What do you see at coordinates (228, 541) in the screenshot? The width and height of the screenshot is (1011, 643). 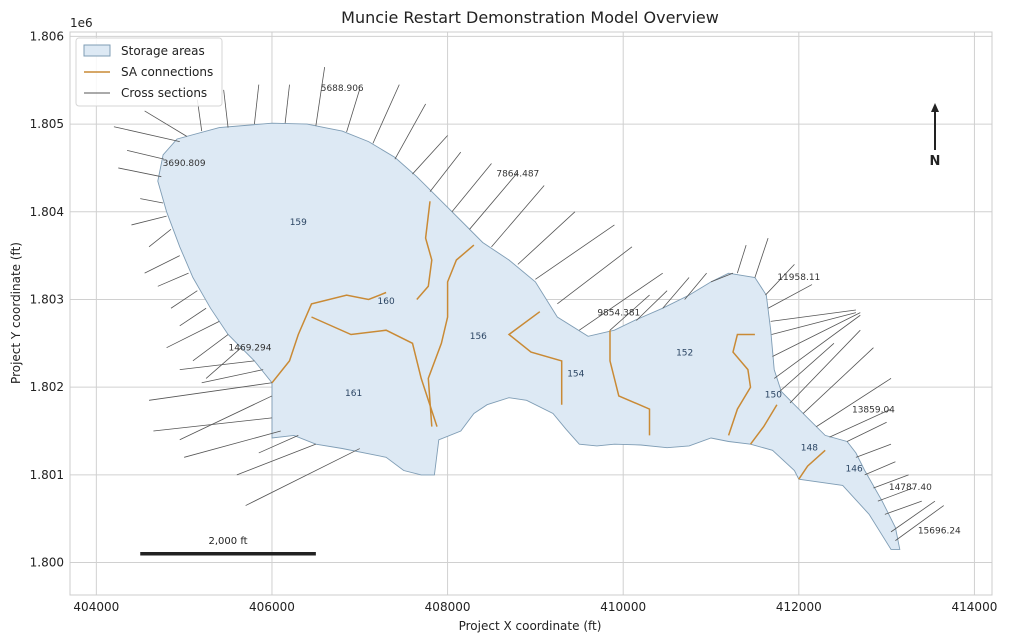 I see `scale-bar-label: 2,000 ft` at bounding box center [228, 541].